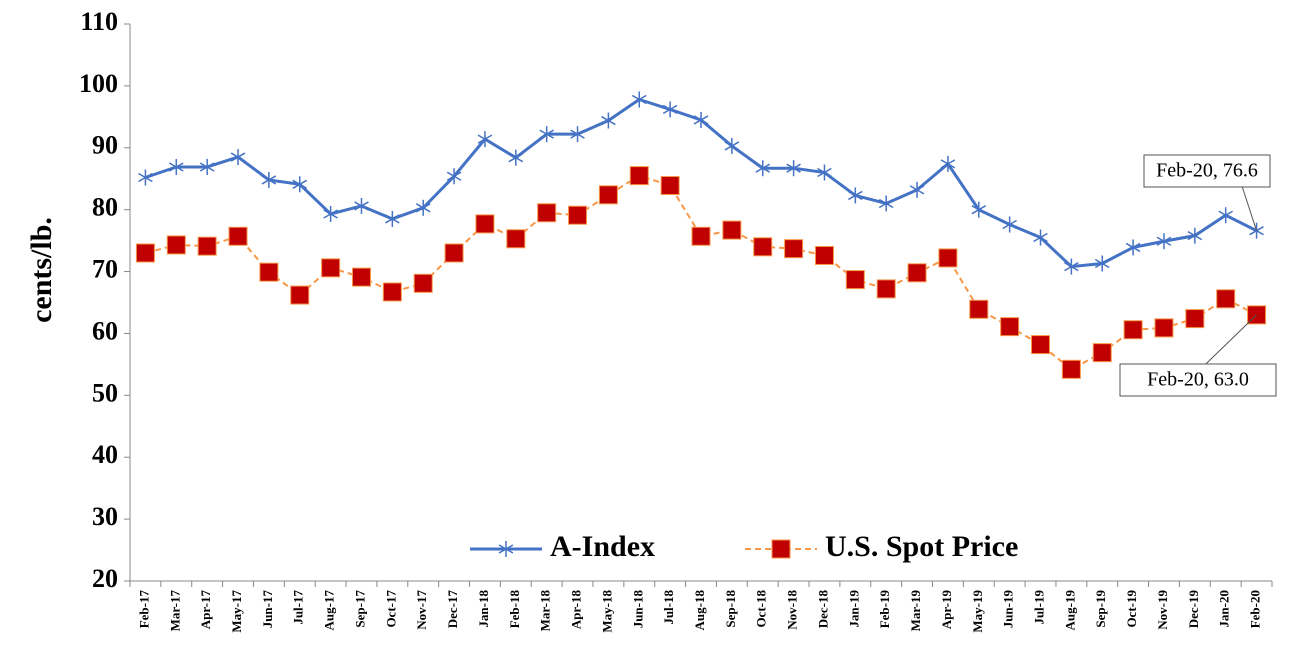 Image resolution: width=1302 pixels, height=653 pixels. Describe the element at coordinates (1131, 609) in the screenshot. I see `x-tick-label: Oct-19` at that location.